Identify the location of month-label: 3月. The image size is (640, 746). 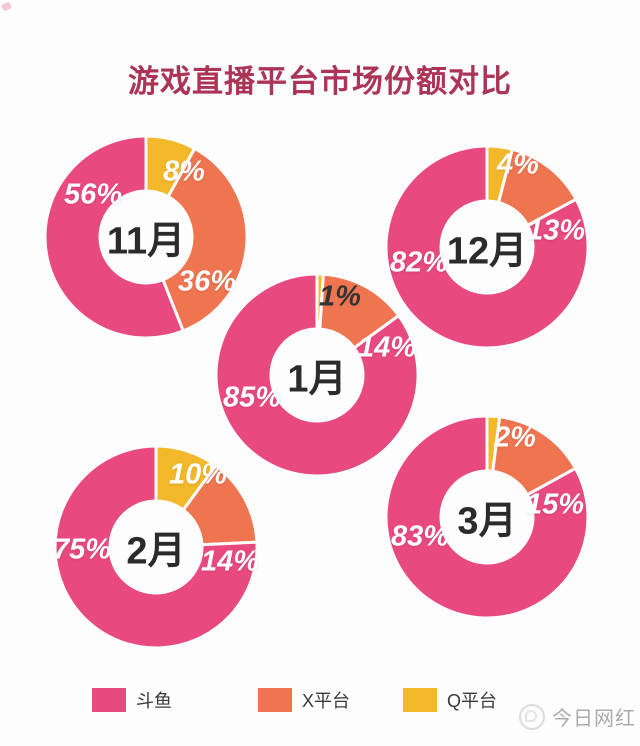
(487, 521).